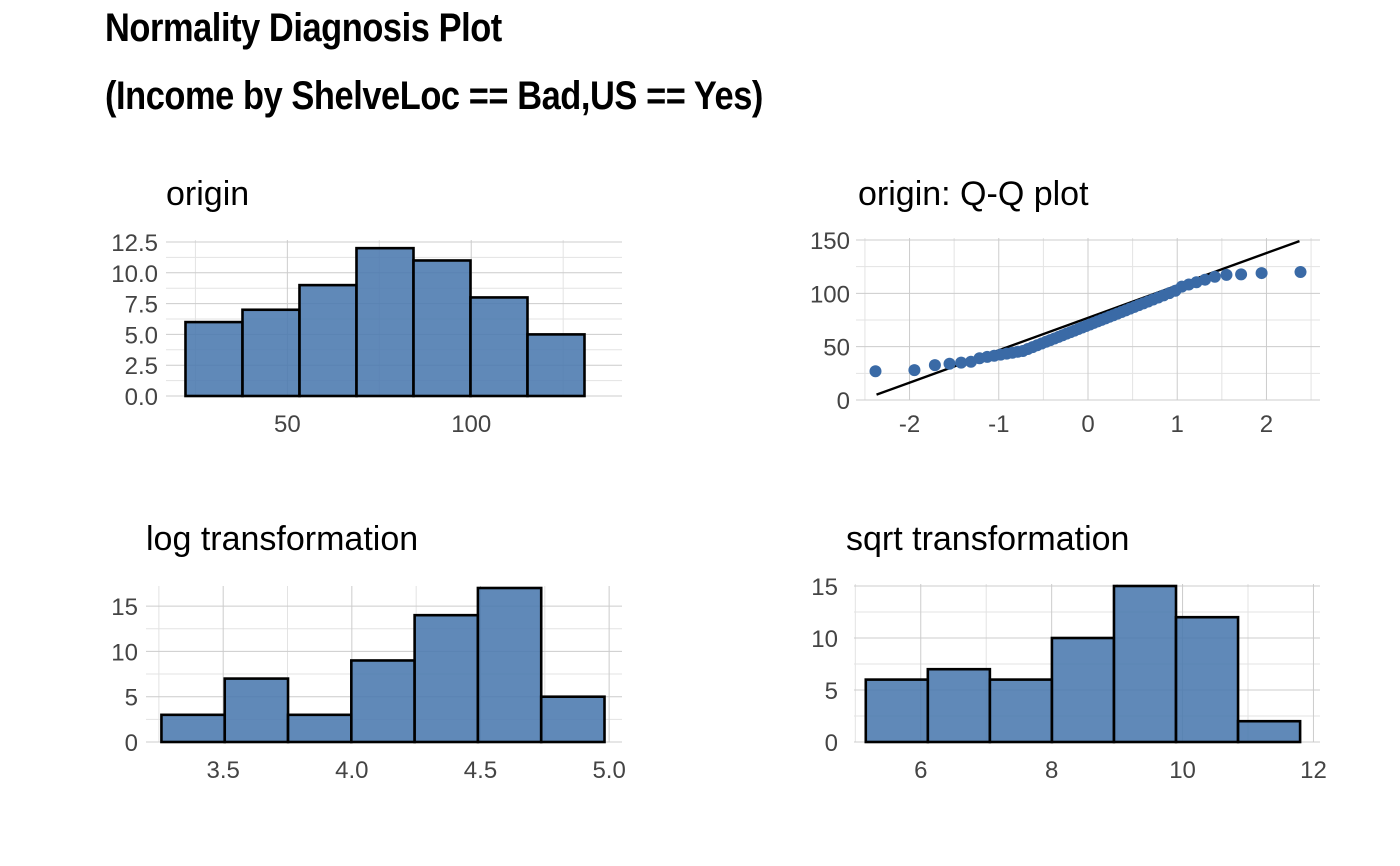  What do you see at coordinates (608, 770) in the screenshot?
I see `x-tick-label: 5.0` at bounding box center [608, 770].